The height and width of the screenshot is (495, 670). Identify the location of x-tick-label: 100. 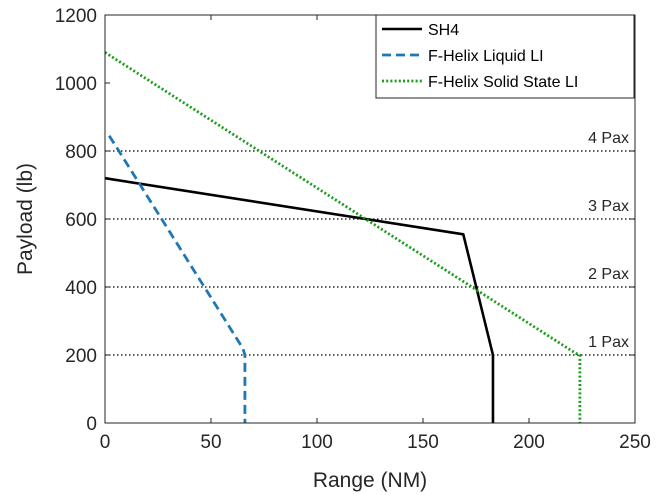
(317, 442).